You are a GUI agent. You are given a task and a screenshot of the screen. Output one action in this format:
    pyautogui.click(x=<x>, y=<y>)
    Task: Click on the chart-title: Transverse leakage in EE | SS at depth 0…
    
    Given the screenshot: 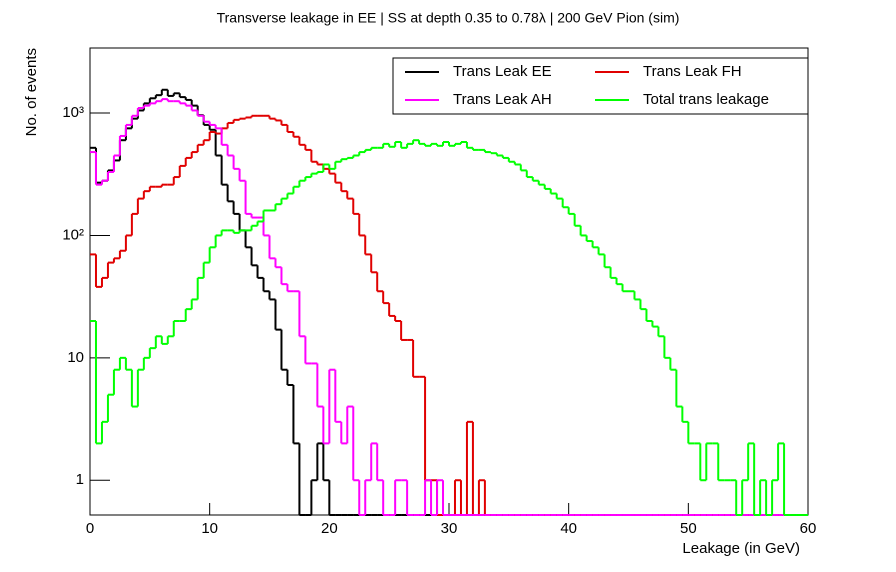 What is the action you would take?
    pyautogui.click(x=448, y=18)
    